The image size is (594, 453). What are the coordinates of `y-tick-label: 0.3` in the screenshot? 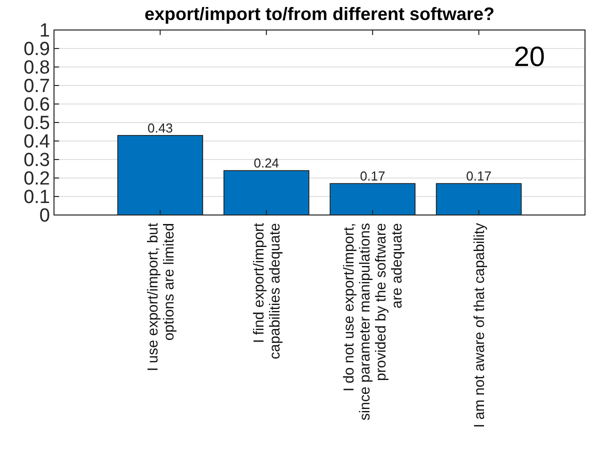 It's located at (37, 161).